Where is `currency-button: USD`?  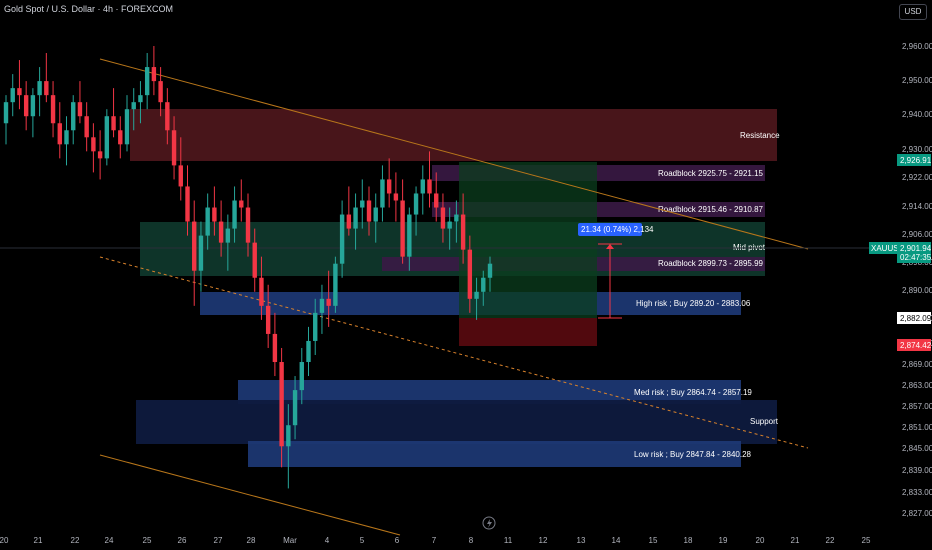
currency-button: USD is located at coordinates (913, 12).